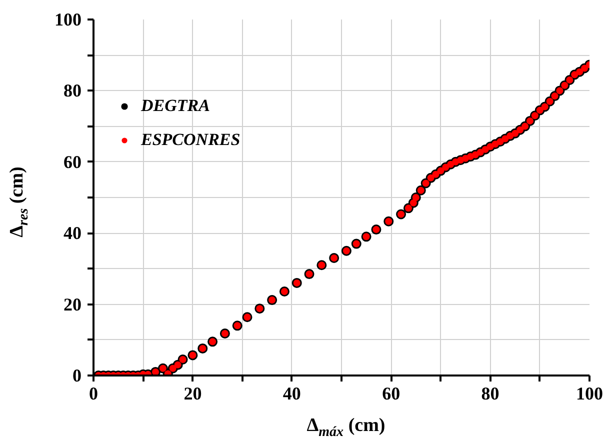 This screenshot has height=443, width=608. Describe the element at coordinates (77, 376) in the screenshot. I see `y-tick-label: 0` at that location.